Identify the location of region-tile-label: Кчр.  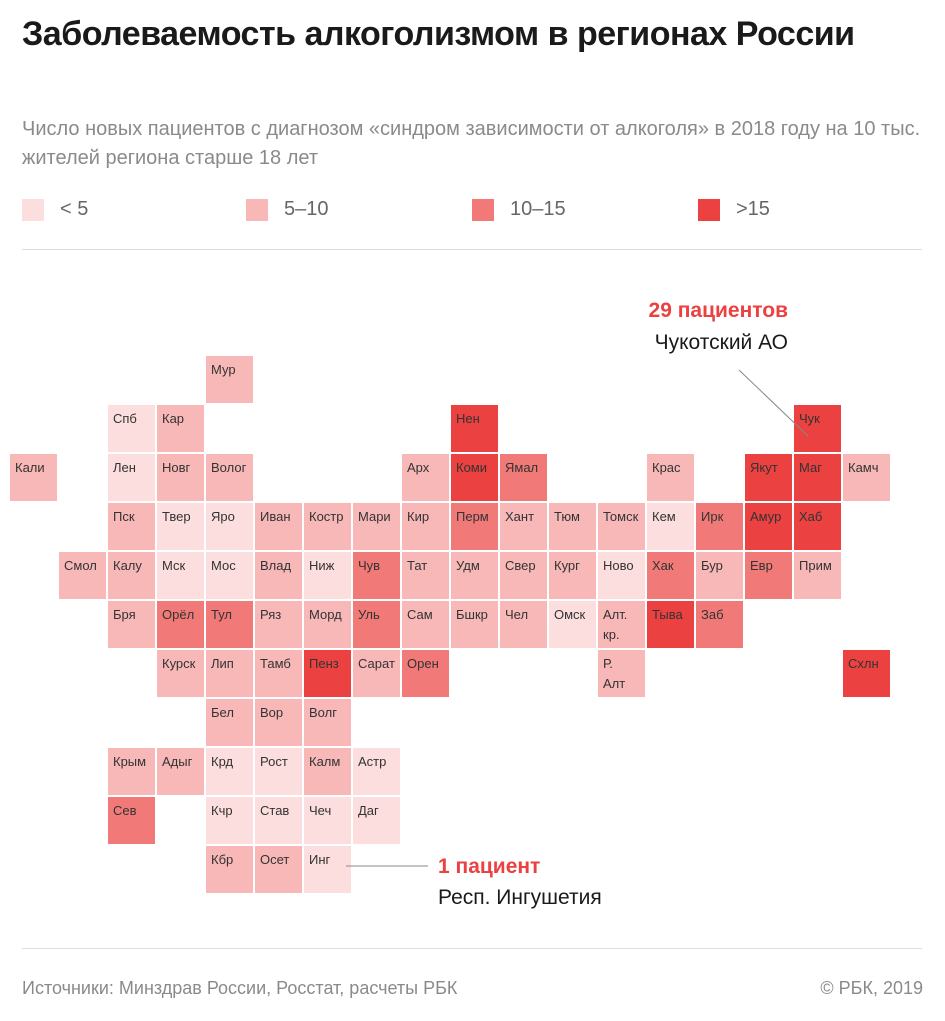
(222, 810).